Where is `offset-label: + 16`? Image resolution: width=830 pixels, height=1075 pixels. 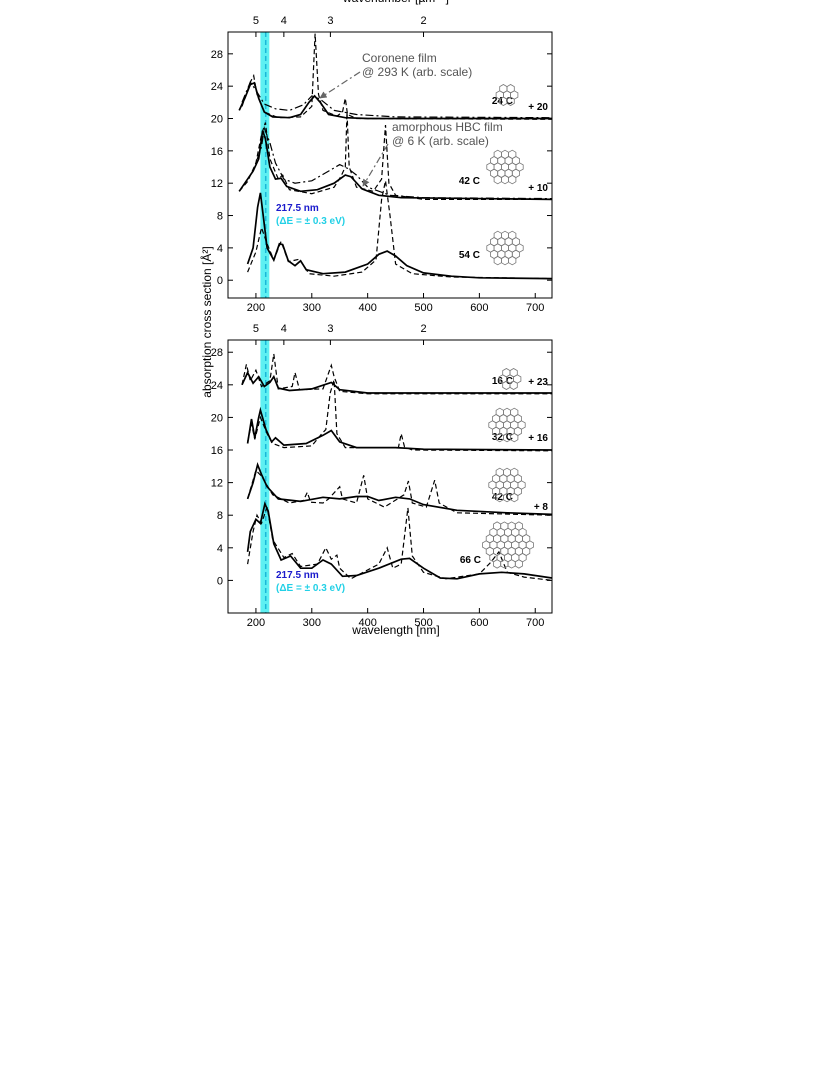 offset-label: + 16 is located at coordinates (538, 438).